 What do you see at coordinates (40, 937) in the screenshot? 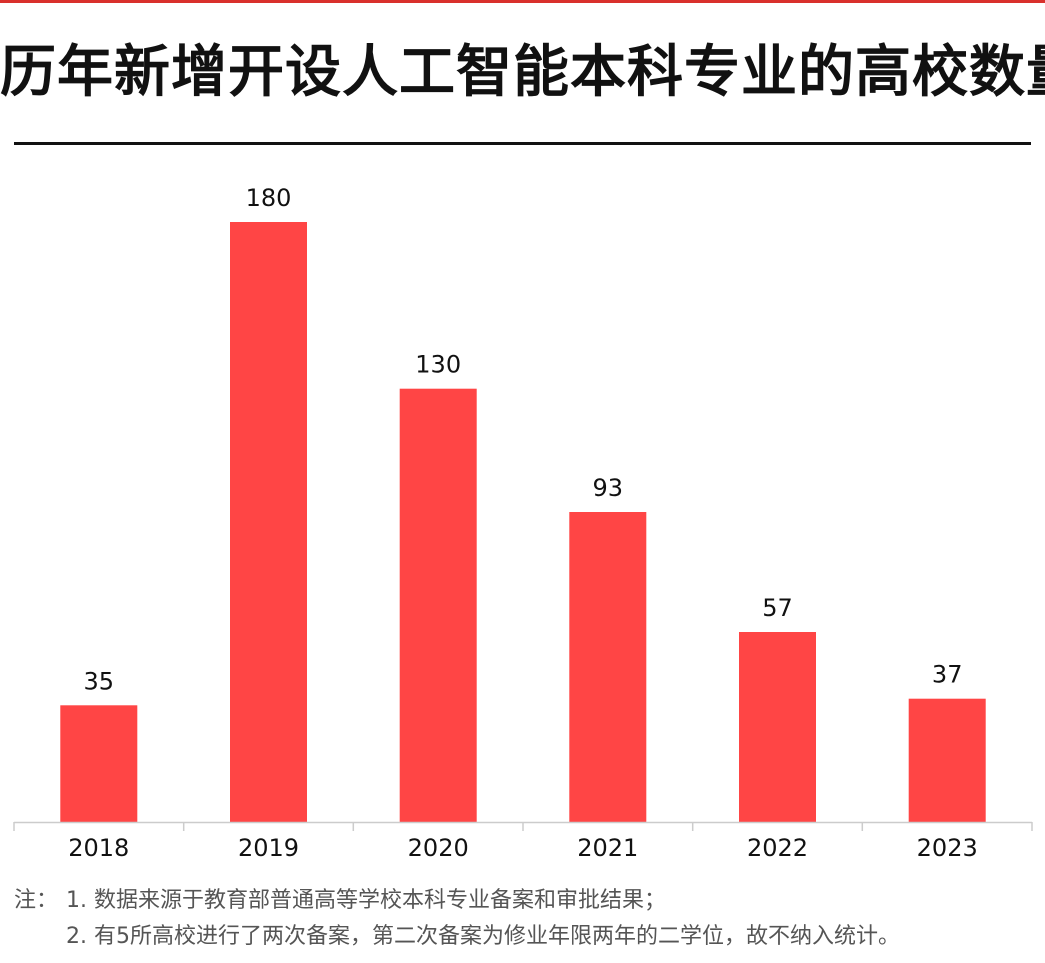
I see `note-indent` at bounding box center [40, 937].